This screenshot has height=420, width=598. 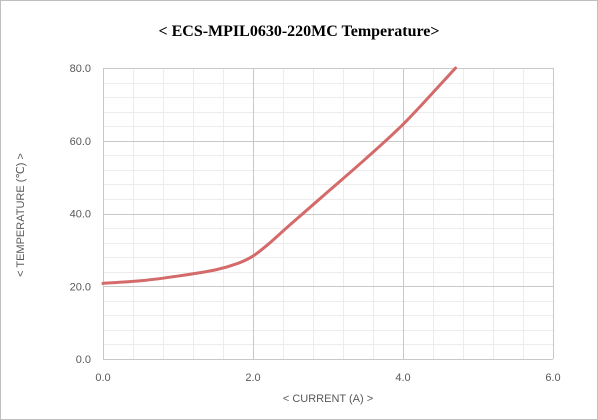 I want to click on y-tick-label: 0.0, so click(x=83, y=360).